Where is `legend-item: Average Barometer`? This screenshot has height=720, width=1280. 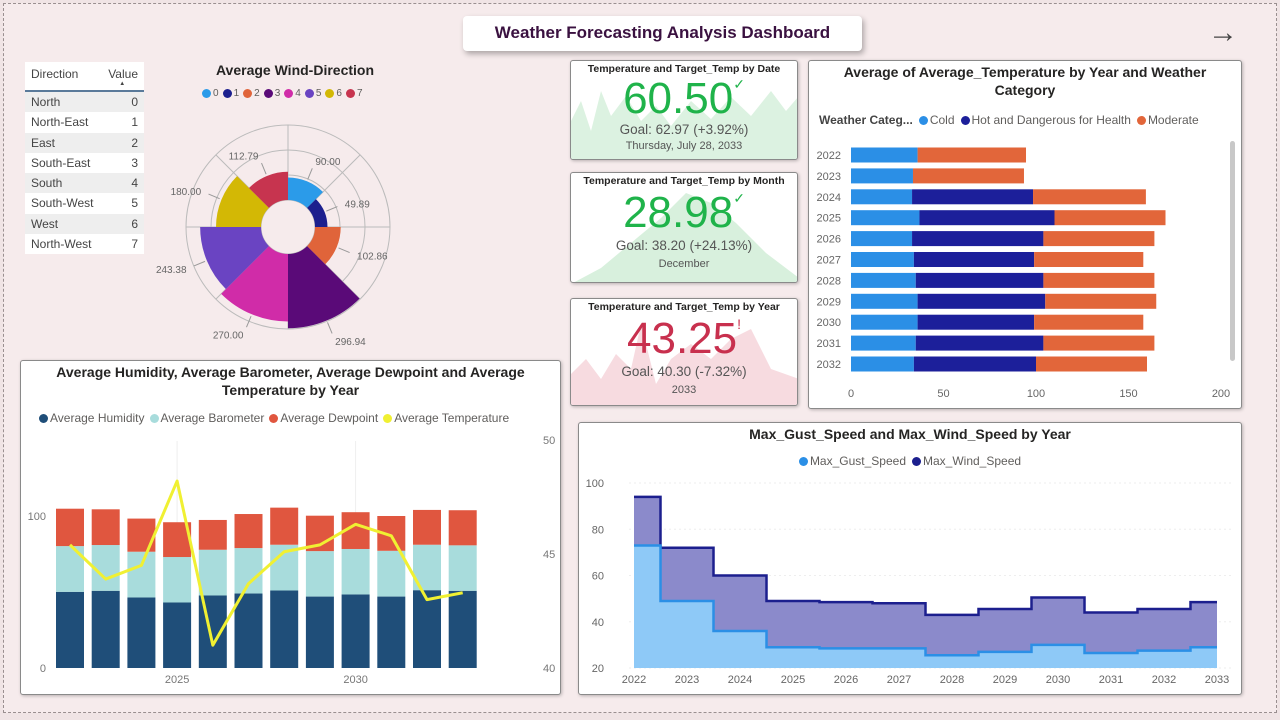 legend-item: Average Barometer is located at coordinates (206, 418).